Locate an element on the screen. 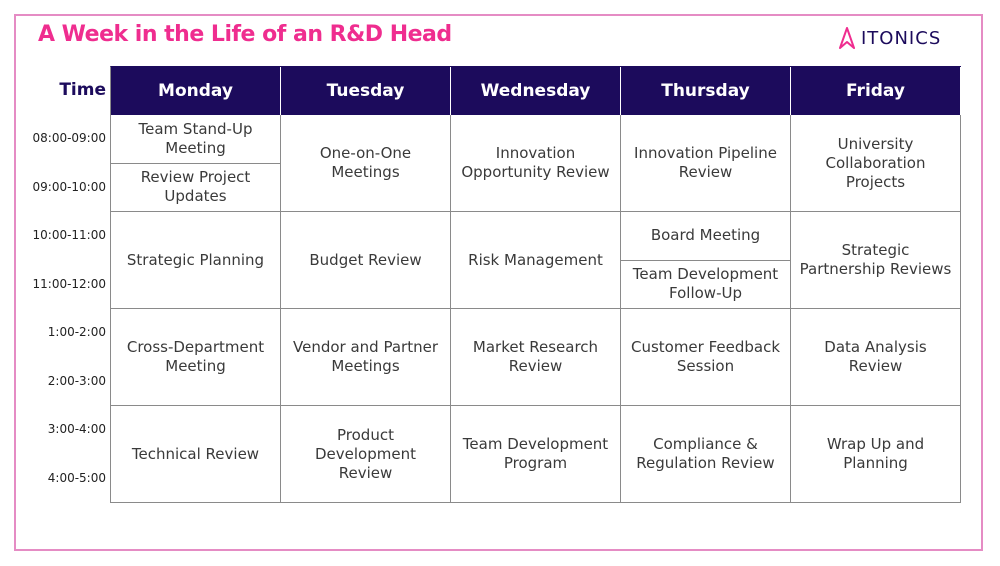 The height and width of the screenshot is (566, 1000). schedule-cell: Team Stand-Up Meeting is located at coordinates (196, 139).